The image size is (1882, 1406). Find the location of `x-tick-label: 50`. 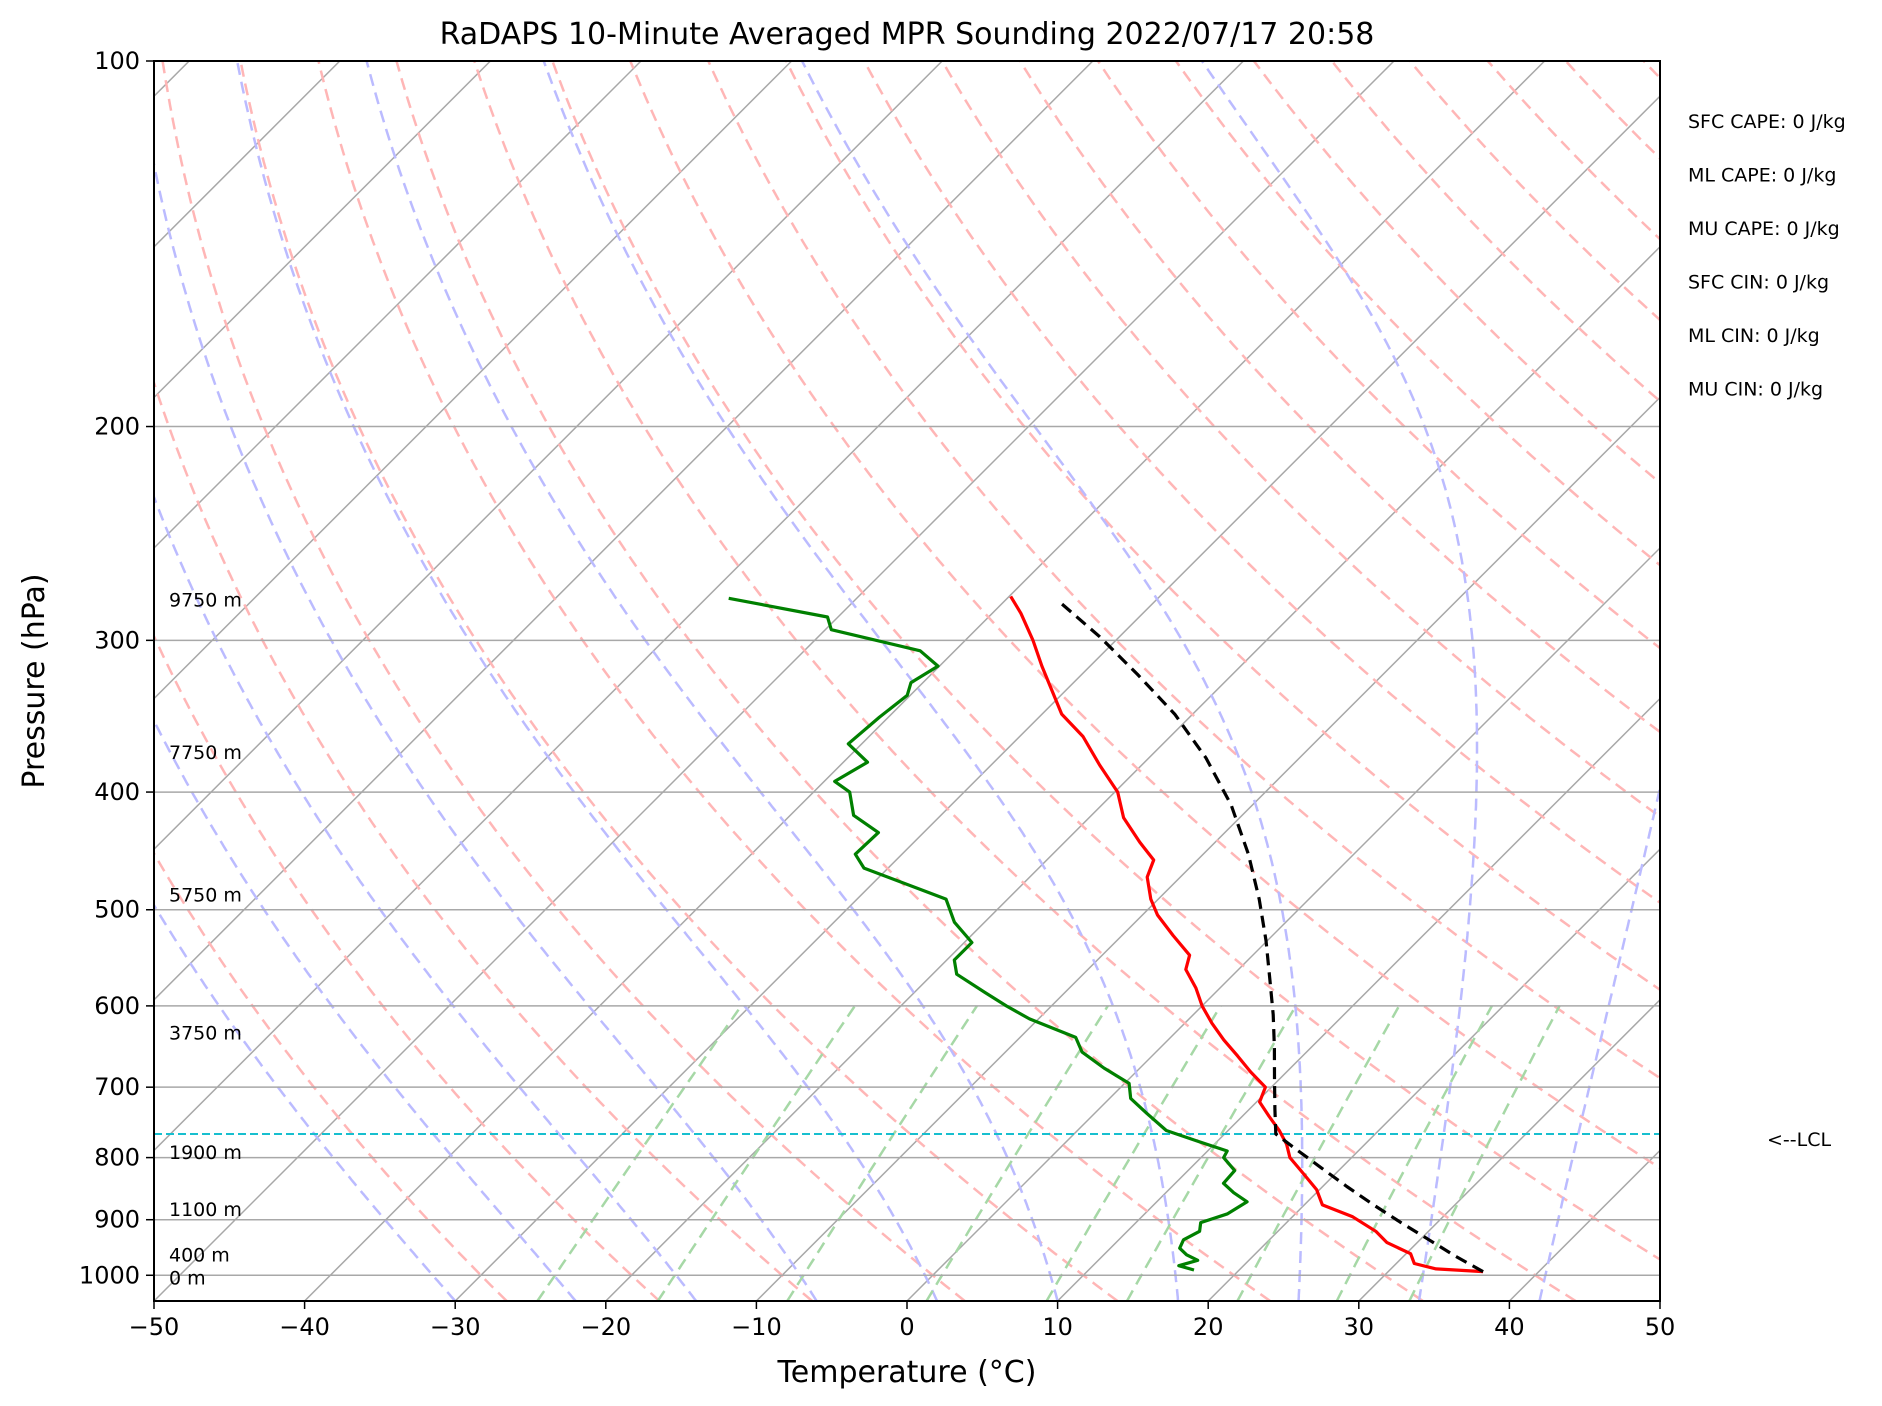

x-tick-label: 50 is located at coordinates (1660, 1327).